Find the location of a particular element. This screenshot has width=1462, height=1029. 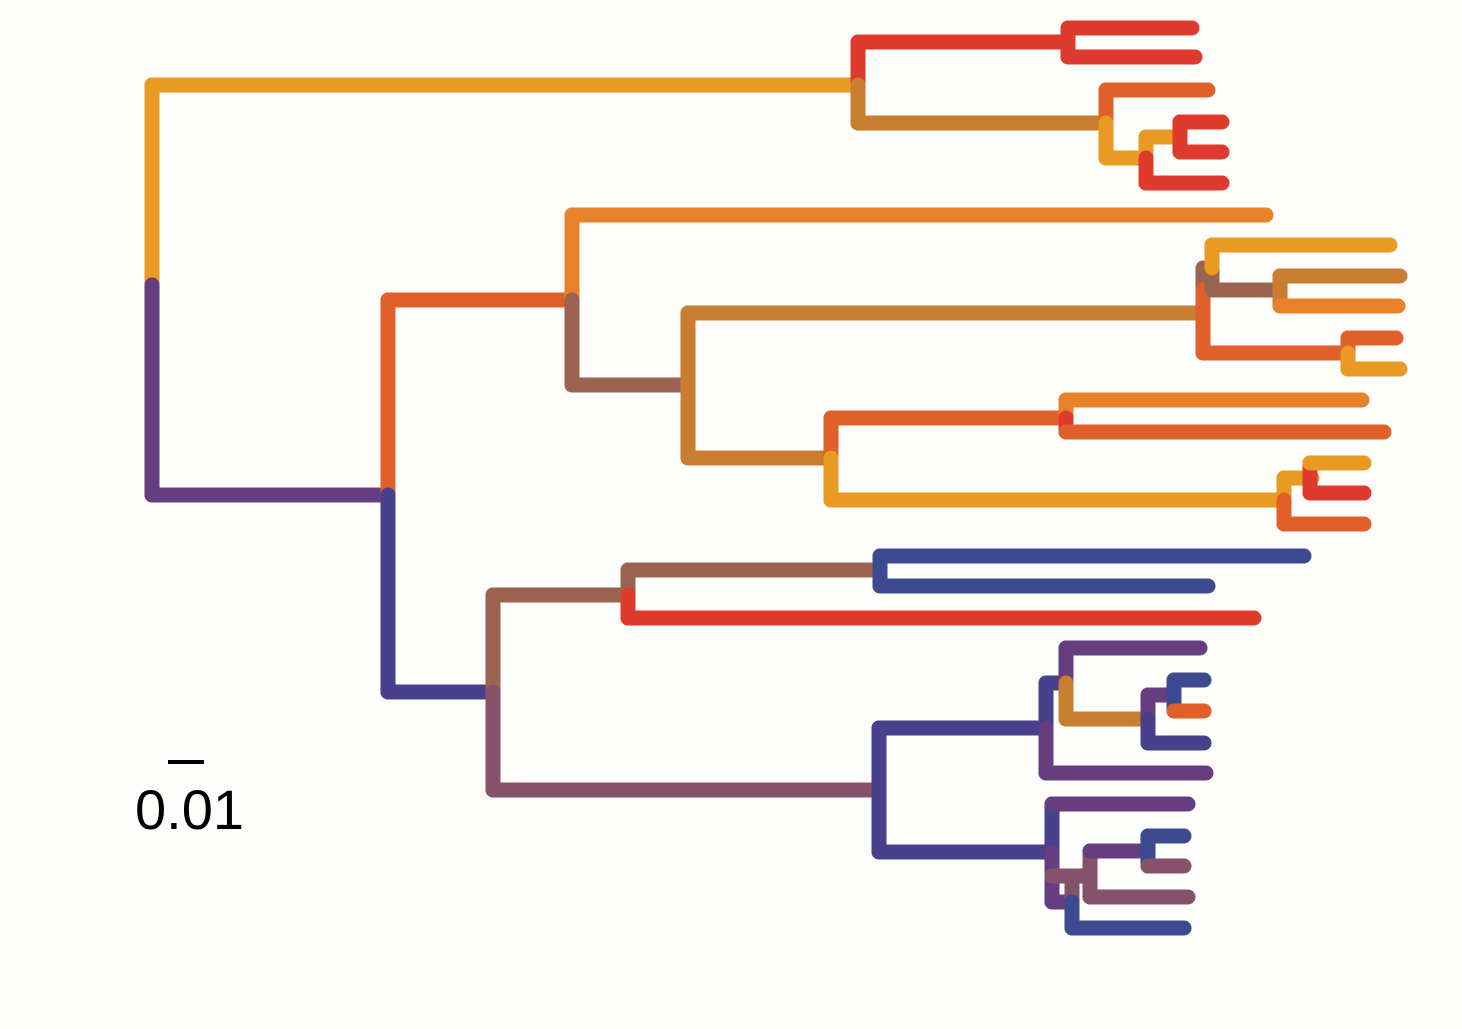

scale-label: 0.01 is located at coordinates (189, 809).